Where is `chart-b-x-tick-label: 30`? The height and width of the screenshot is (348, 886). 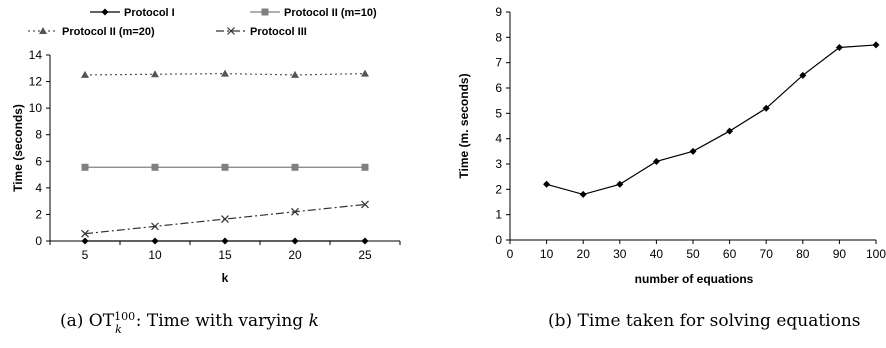 chart-b-x-tick-label: 30 is located at coordinates (620, 254).